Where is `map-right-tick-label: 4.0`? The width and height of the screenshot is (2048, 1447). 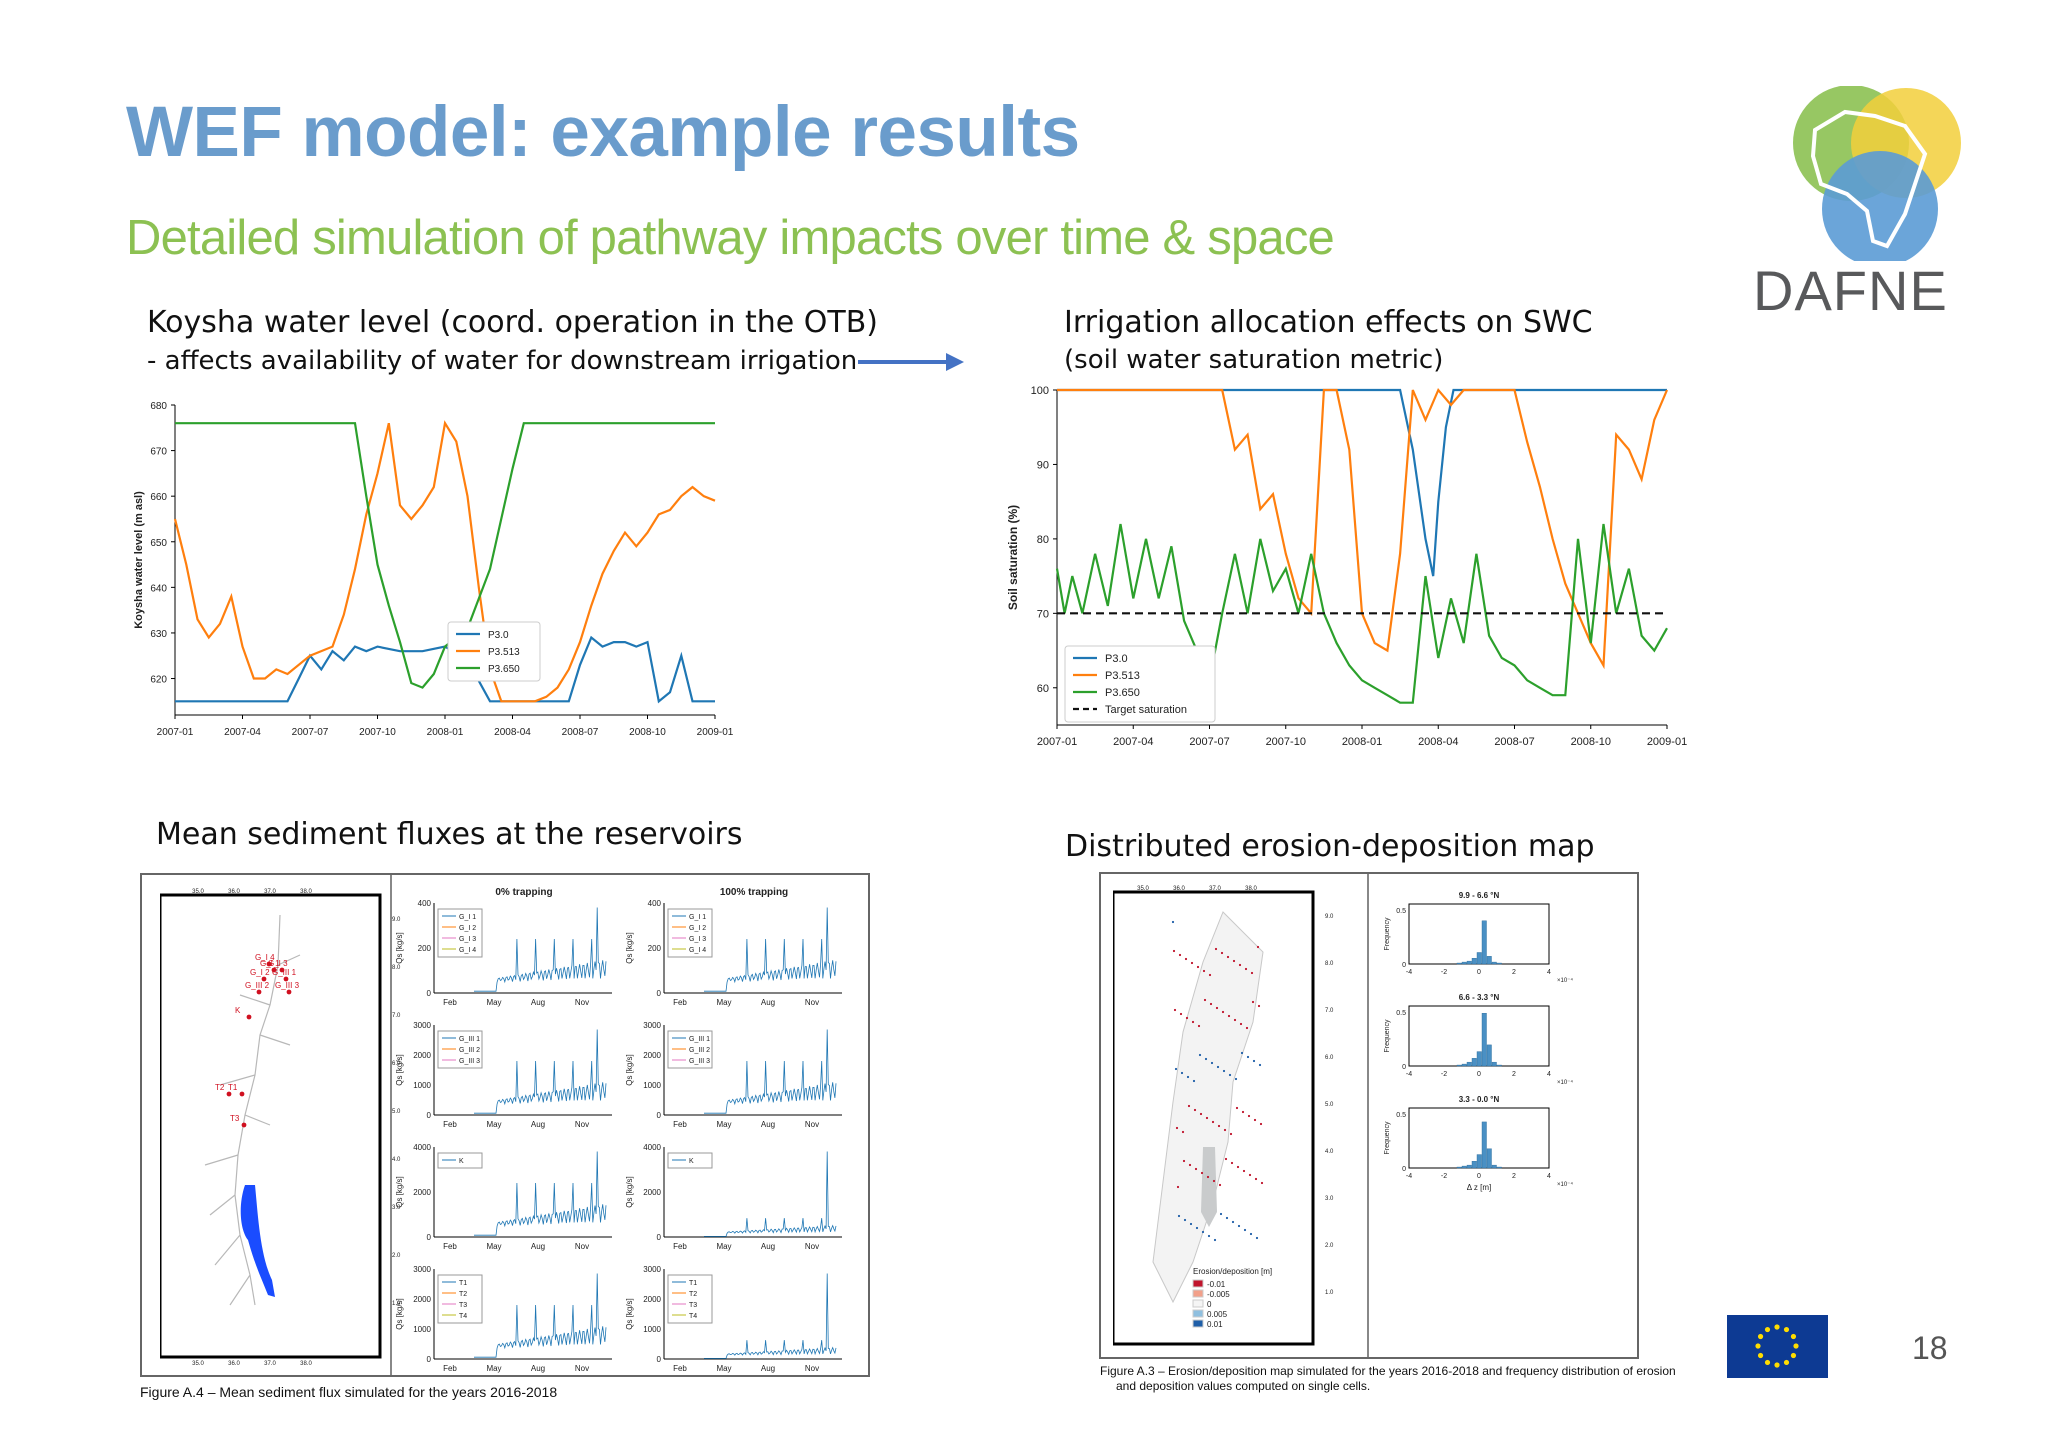 map-right-tick-label: 4.0 is located at coordinates (396, 1160).